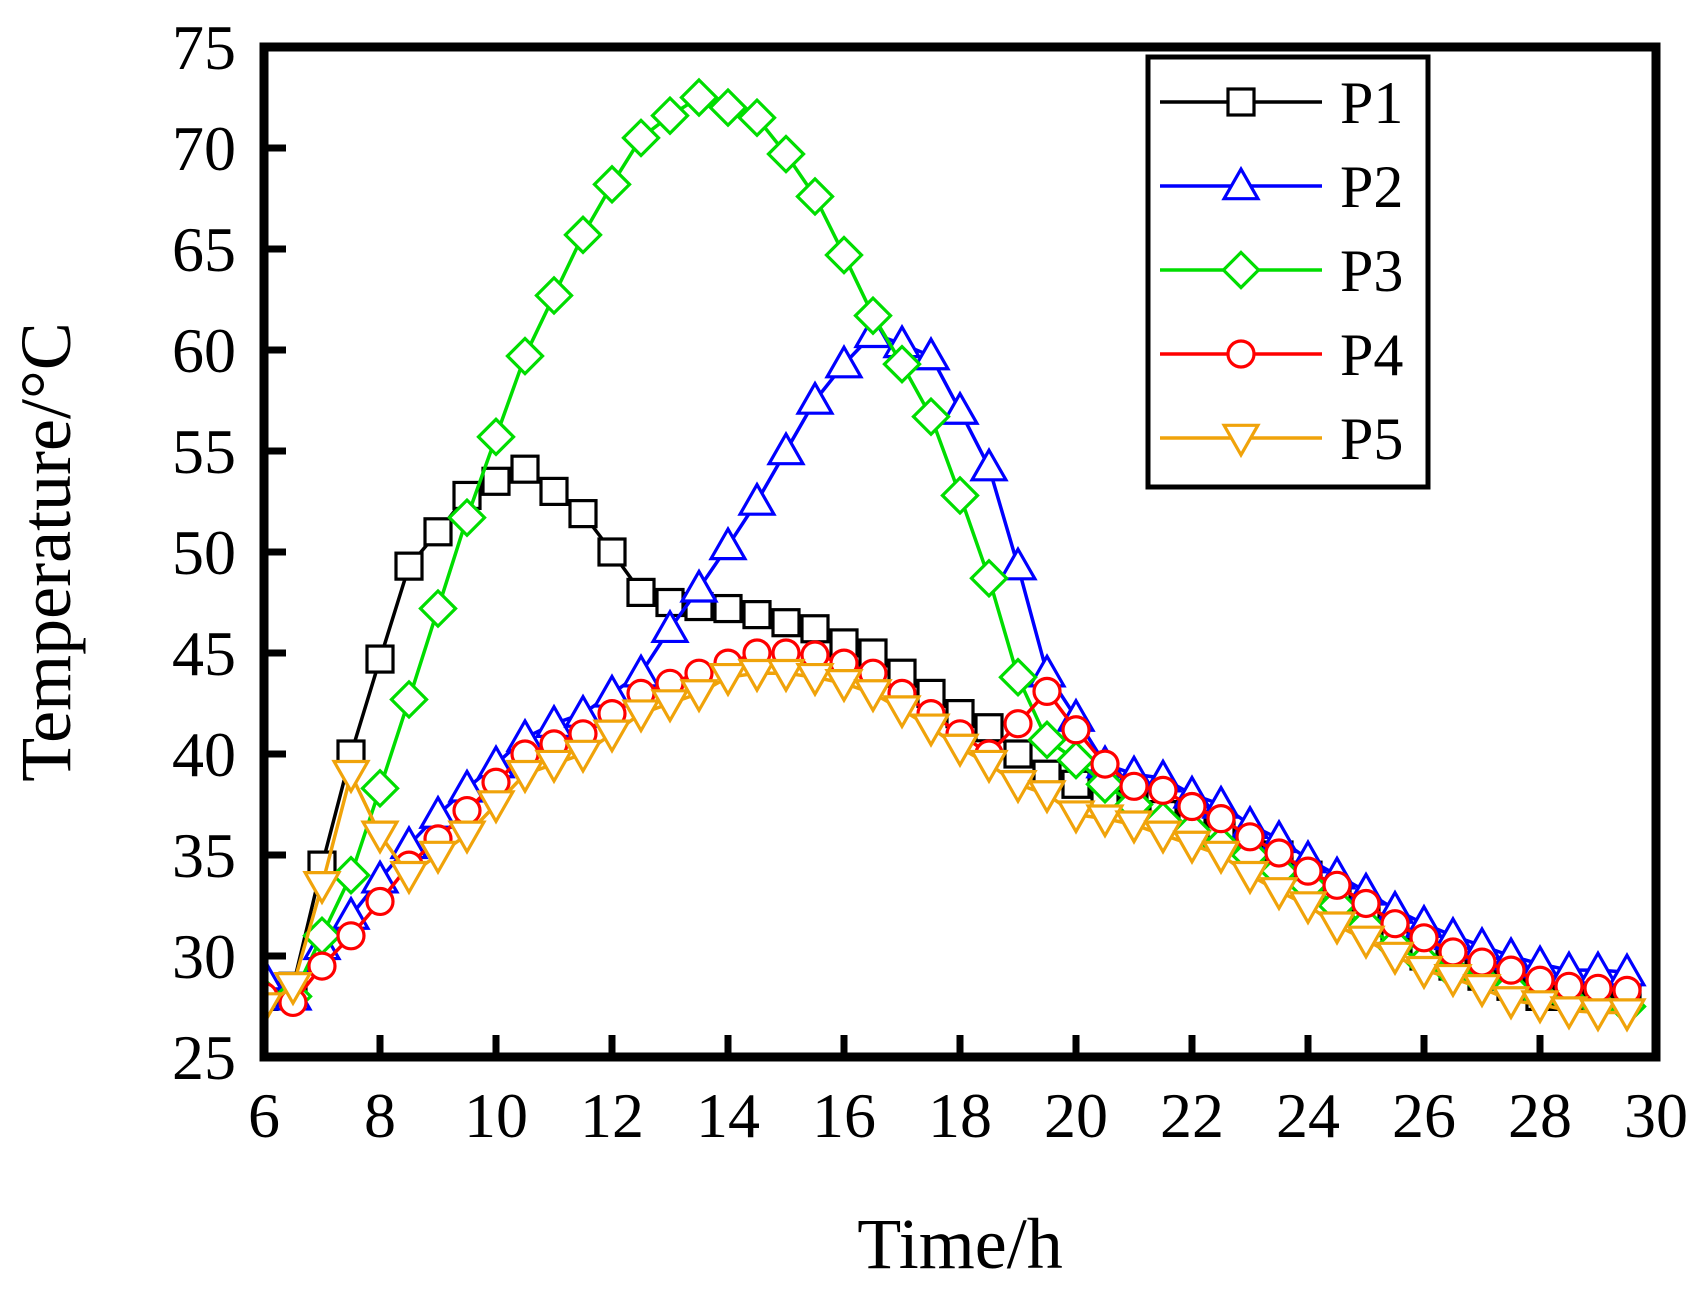  What do you see at coordinates (1281, 187) in the screenshot?
I see `legend-item-p2: P2` at bounding box center [1281, 187].